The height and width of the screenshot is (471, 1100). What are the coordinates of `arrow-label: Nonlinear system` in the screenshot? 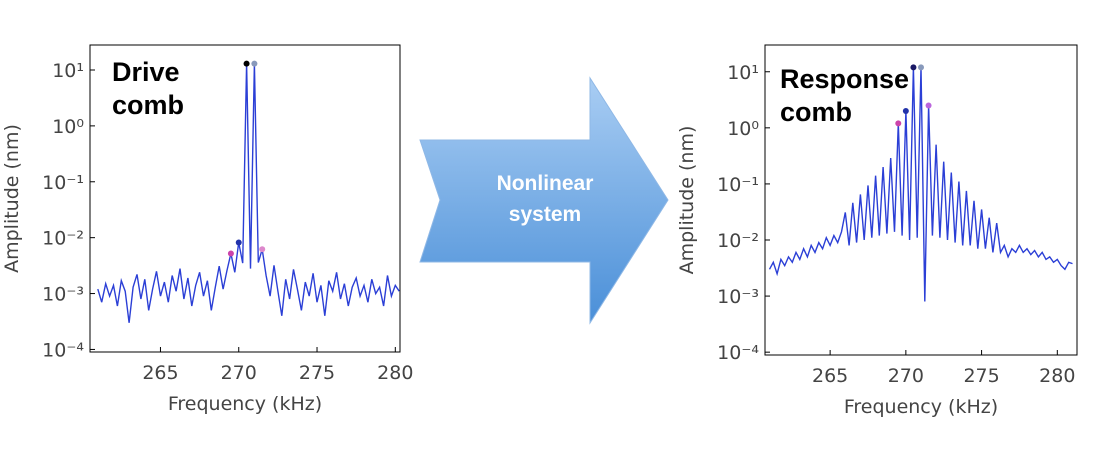 It's located at (545, 199).